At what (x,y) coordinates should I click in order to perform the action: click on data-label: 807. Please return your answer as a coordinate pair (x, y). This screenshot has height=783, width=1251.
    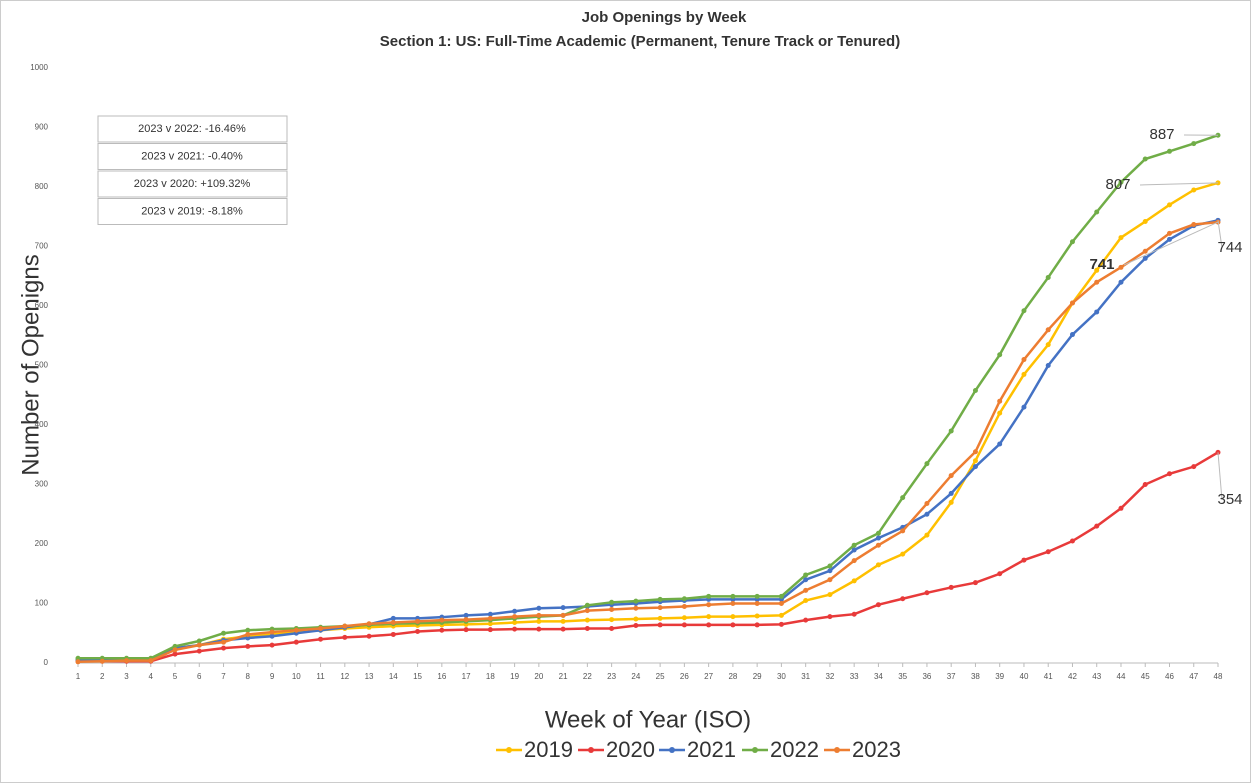
    Looking at the image, I should click on (1117, 184).